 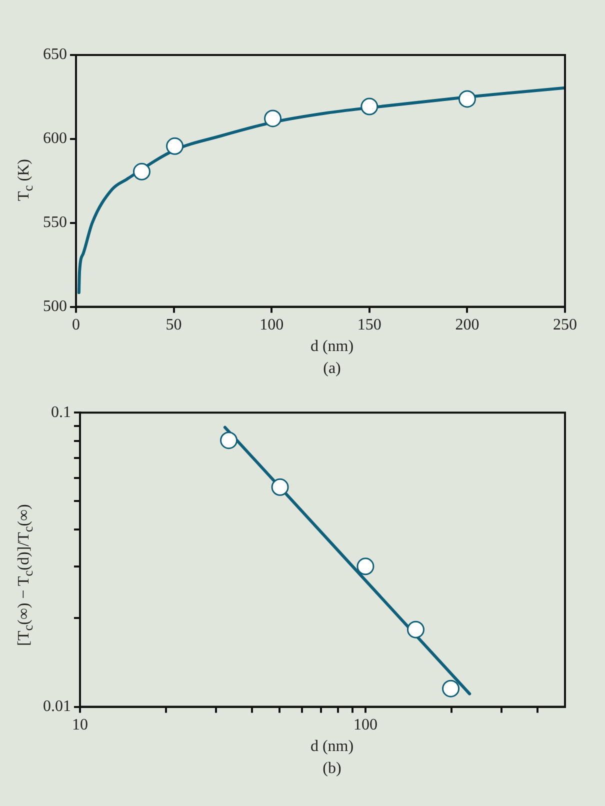 I want to click on y-tick-label: 650, so click(x=55, y=55).